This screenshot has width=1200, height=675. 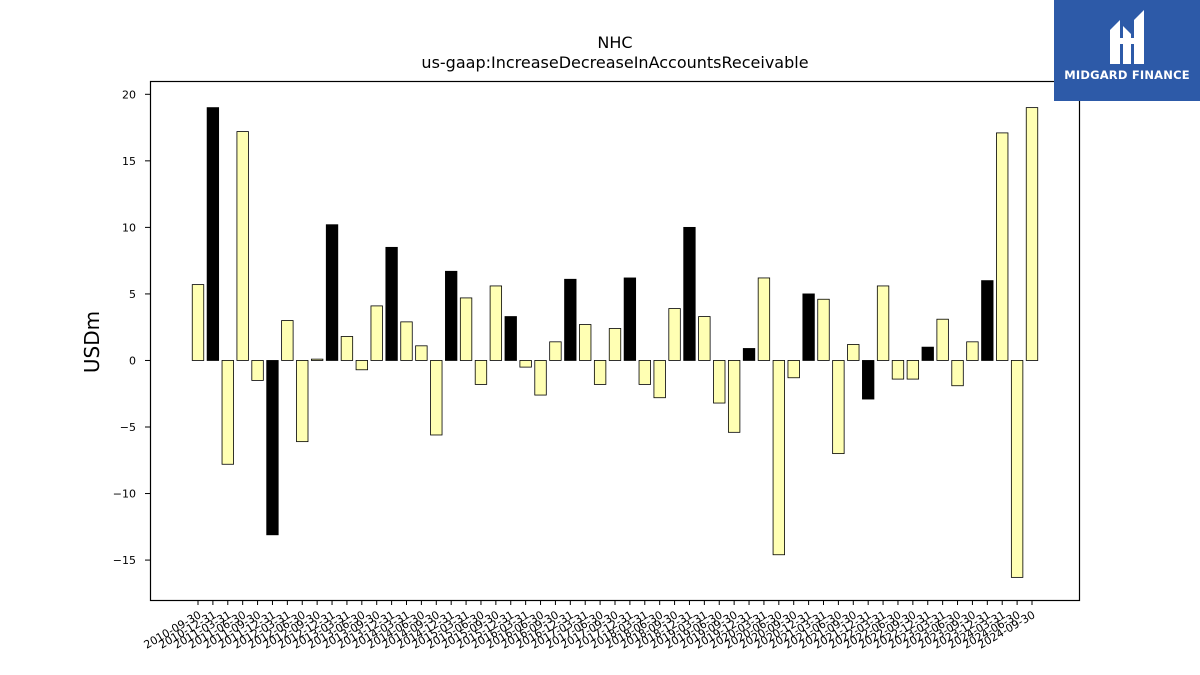 I want to click on y-tick-label: 5, so click(x=132, y=294).